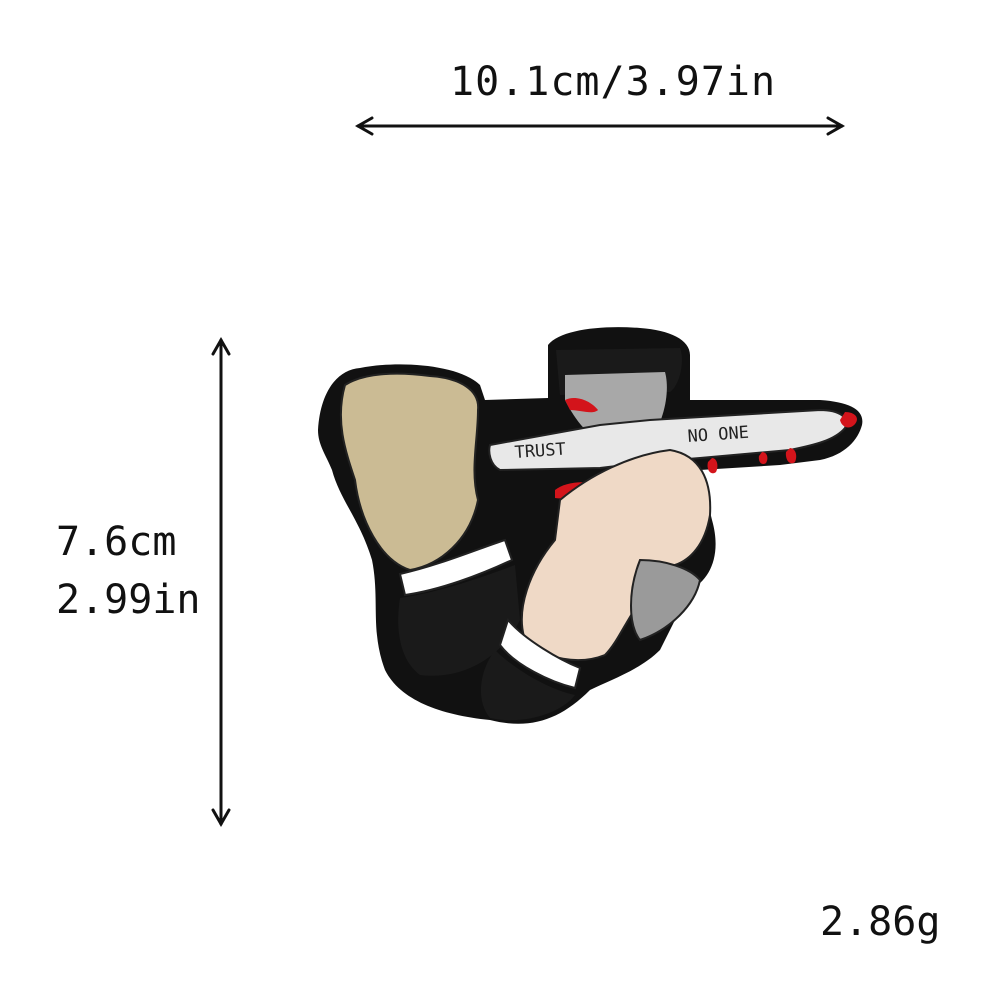 This screenshot has height=1000, width=1000. Describe the element at coordinates (613, 82) in the screenshot. I see `width-measurement-label: 10.1cm/3.97in` at that location.